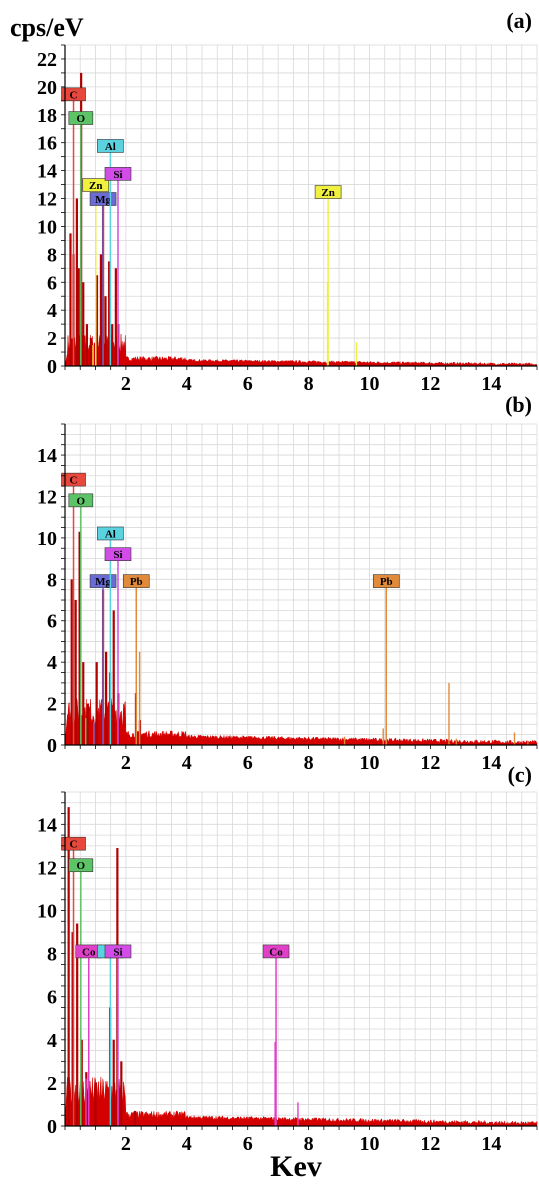 The width and height of the screenshot is (539, 1187). I want to click on panel-label: (a), so click(519, 20).